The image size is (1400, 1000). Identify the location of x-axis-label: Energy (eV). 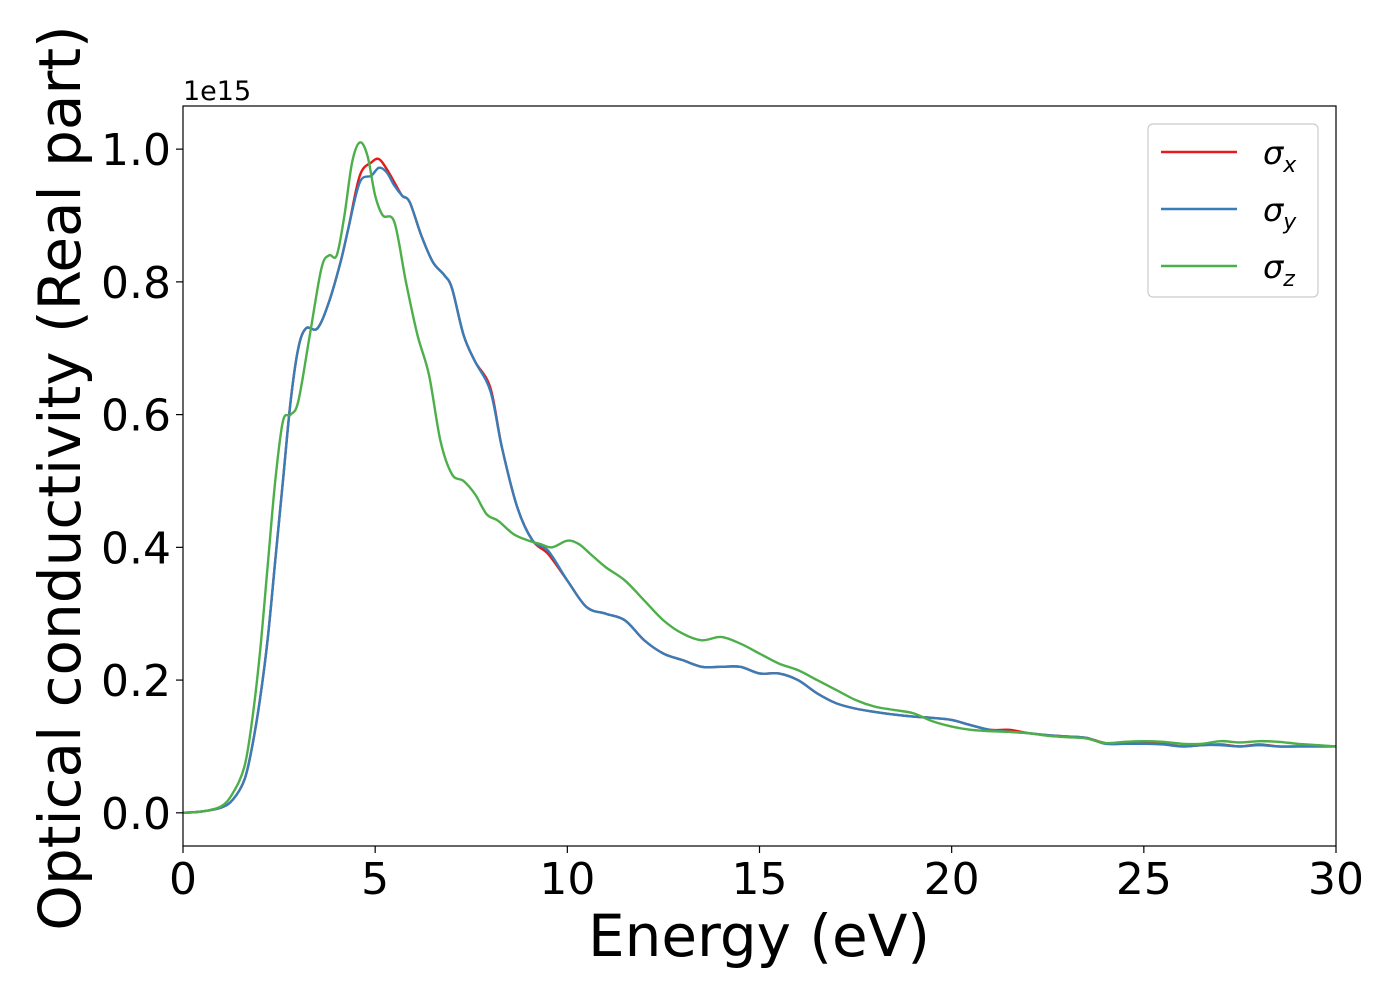
(759, 936).